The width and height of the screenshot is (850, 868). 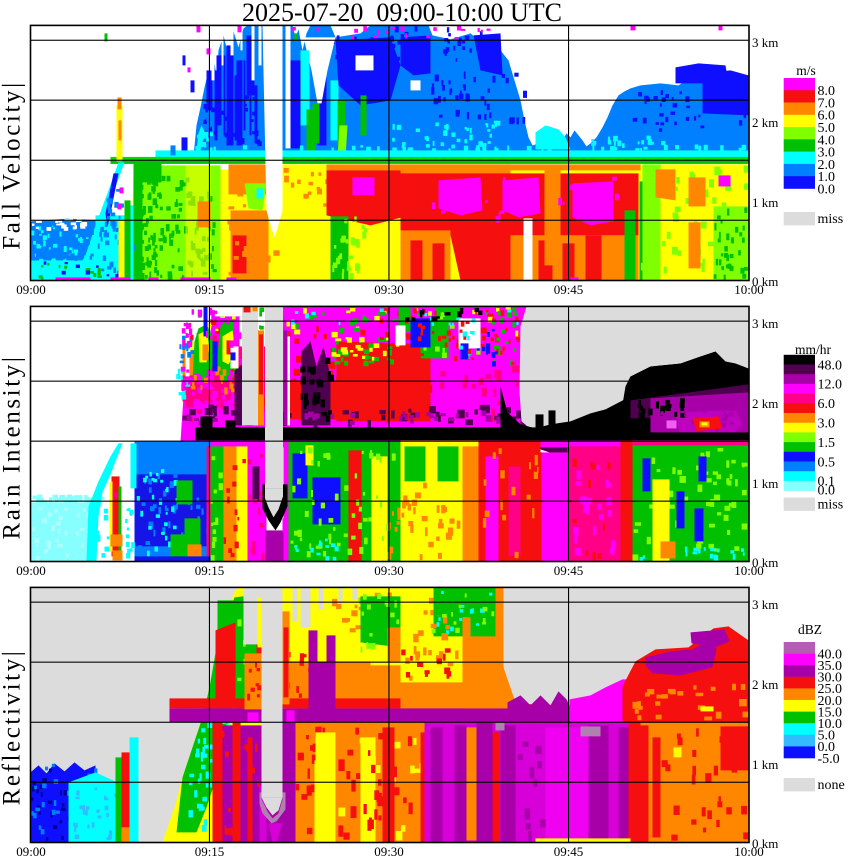 I want to click on svg-text: mm/hr, so click(x=813, y=349).